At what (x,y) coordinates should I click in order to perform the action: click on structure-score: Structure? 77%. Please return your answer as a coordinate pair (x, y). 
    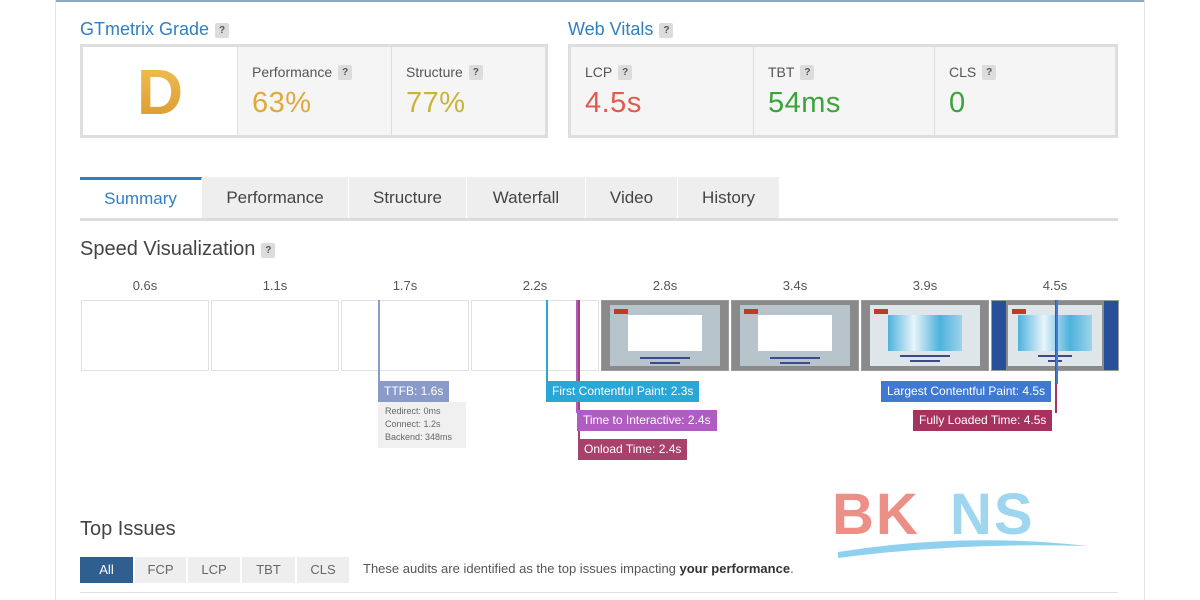
    Looking at the image, I should click on (468, 91).